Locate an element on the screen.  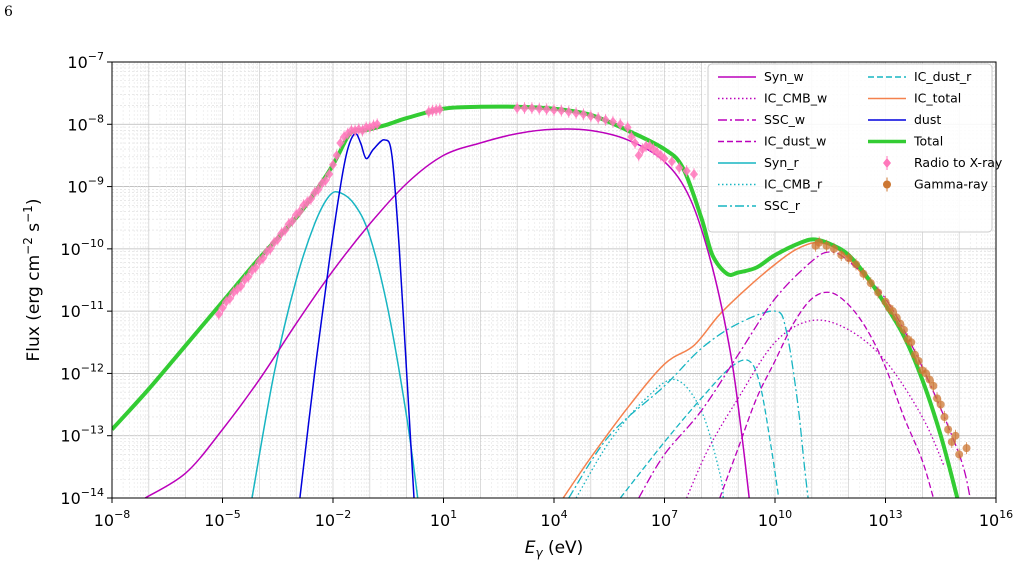
x-axis-ticks: 10⁻⁸ 10⁻⁵ 10⁻² 10¹ 10⁴ 10⁷ 1010 10¹³ 10¹⁶ is located at coordinates (553, 514).